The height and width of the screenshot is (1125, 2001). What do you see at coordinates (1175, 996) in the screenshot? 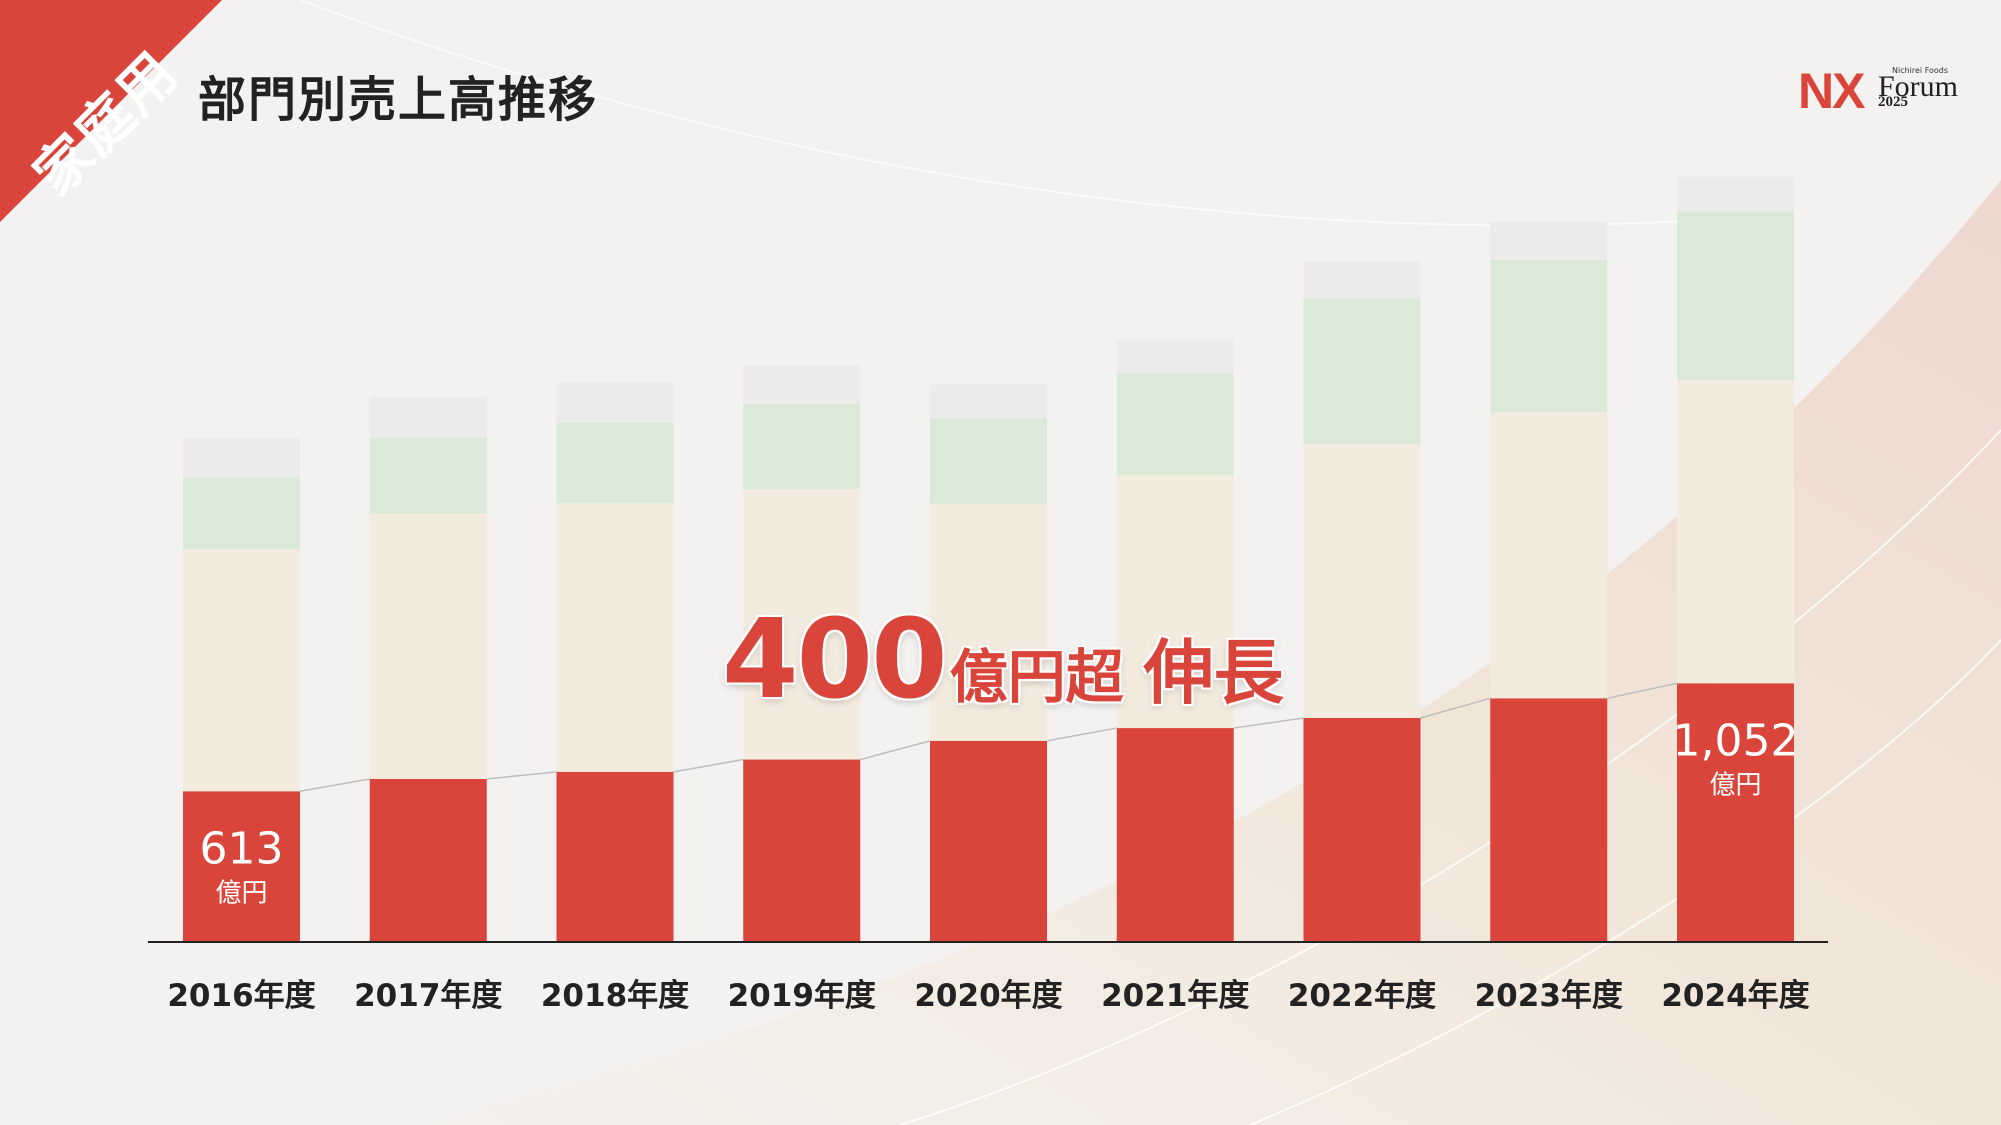
I see `x-tick-label: 2021年度` at bounding box center [1175, 996].